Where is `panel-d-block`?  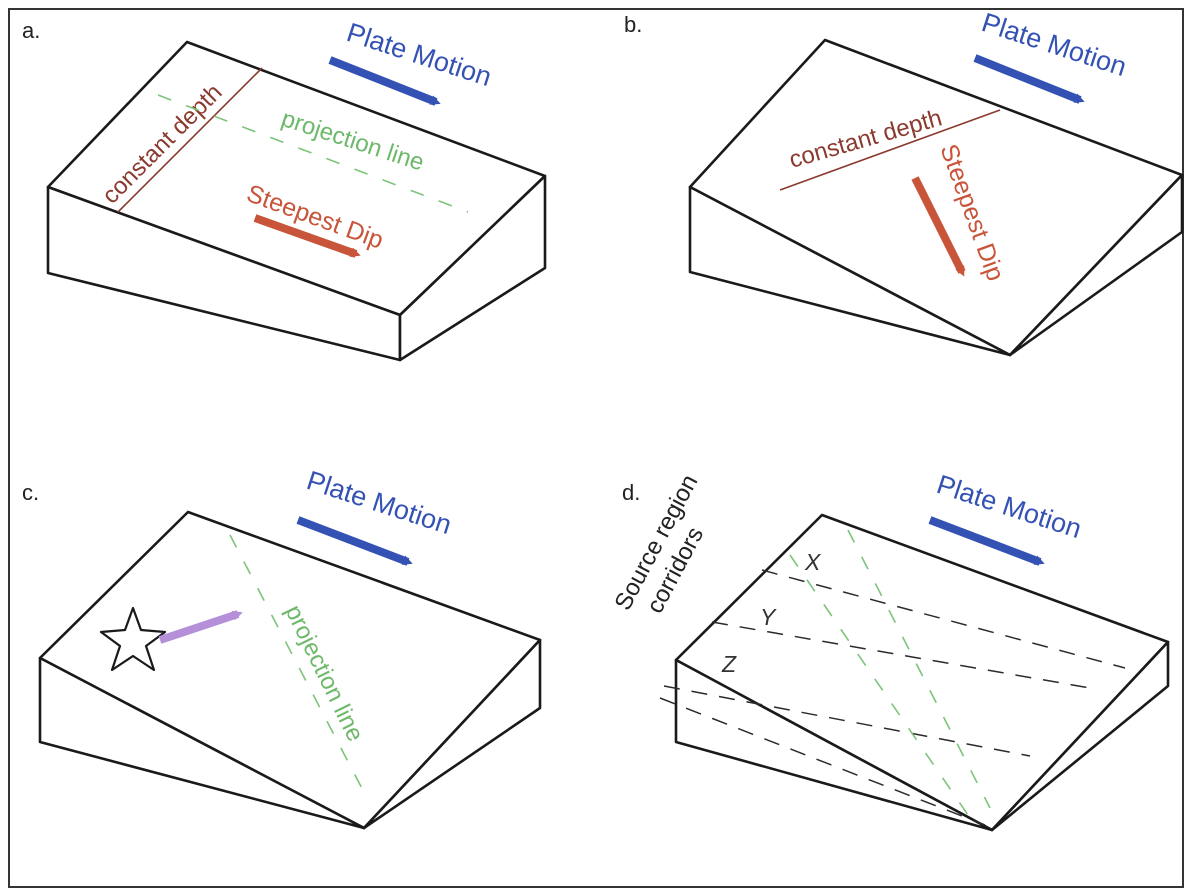
panel-d-block is located at coordinates (922, 672).